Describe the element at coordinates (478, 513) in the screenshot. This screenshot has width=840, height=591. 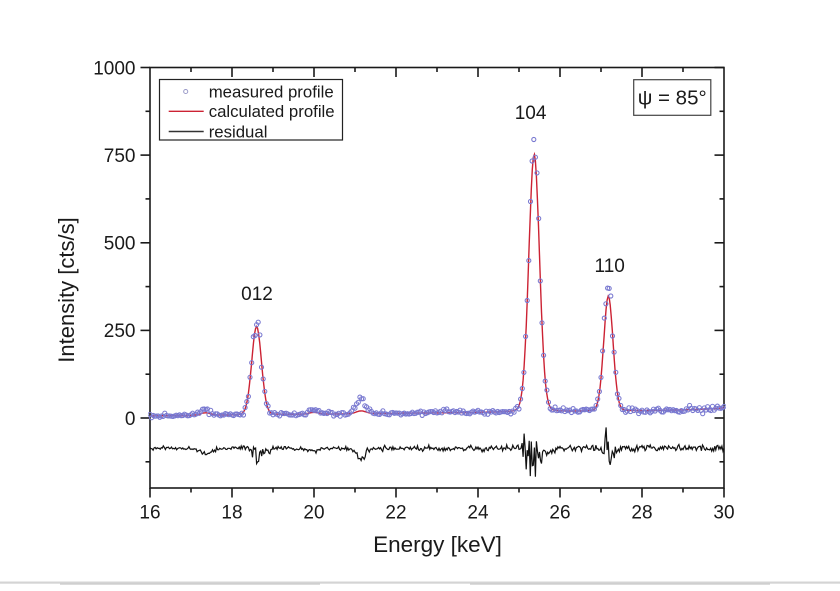
I see `svg-text: 24` at that location.